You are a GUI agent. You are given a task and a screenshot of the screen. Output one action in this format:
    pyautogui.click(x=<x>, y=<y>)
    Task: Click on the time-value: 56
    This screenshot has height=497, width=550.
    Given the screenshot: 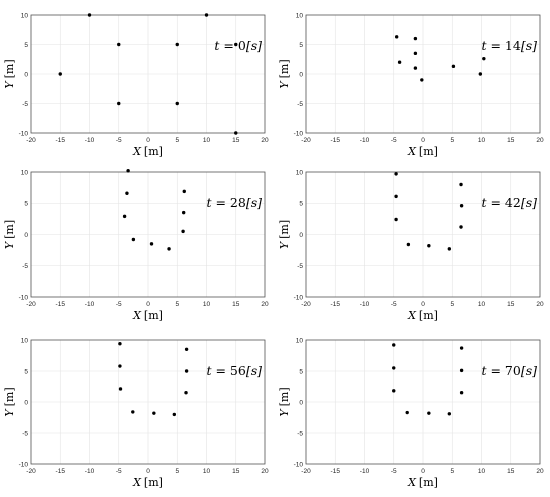 What is the action you would take?
    pyautogui.click(x=238, y=370)
    